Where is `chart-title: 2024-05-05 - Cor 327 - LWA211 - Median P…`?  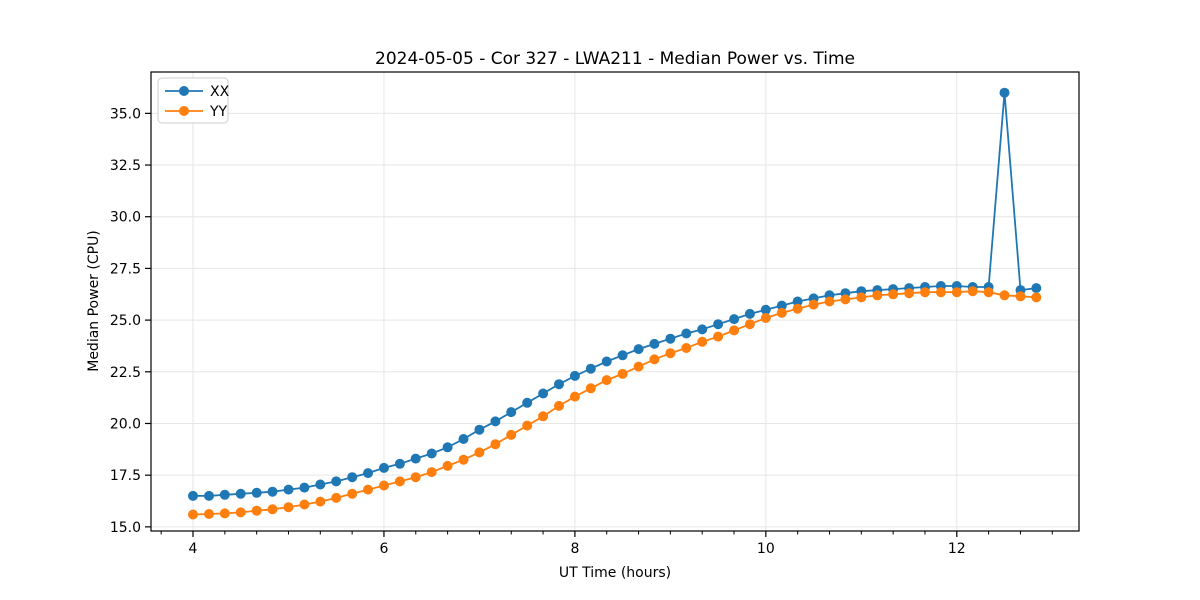
chart-title: 2024-05-05 - Cor 327 - LWA211 - Median P… is located at coordinates (615, 59).